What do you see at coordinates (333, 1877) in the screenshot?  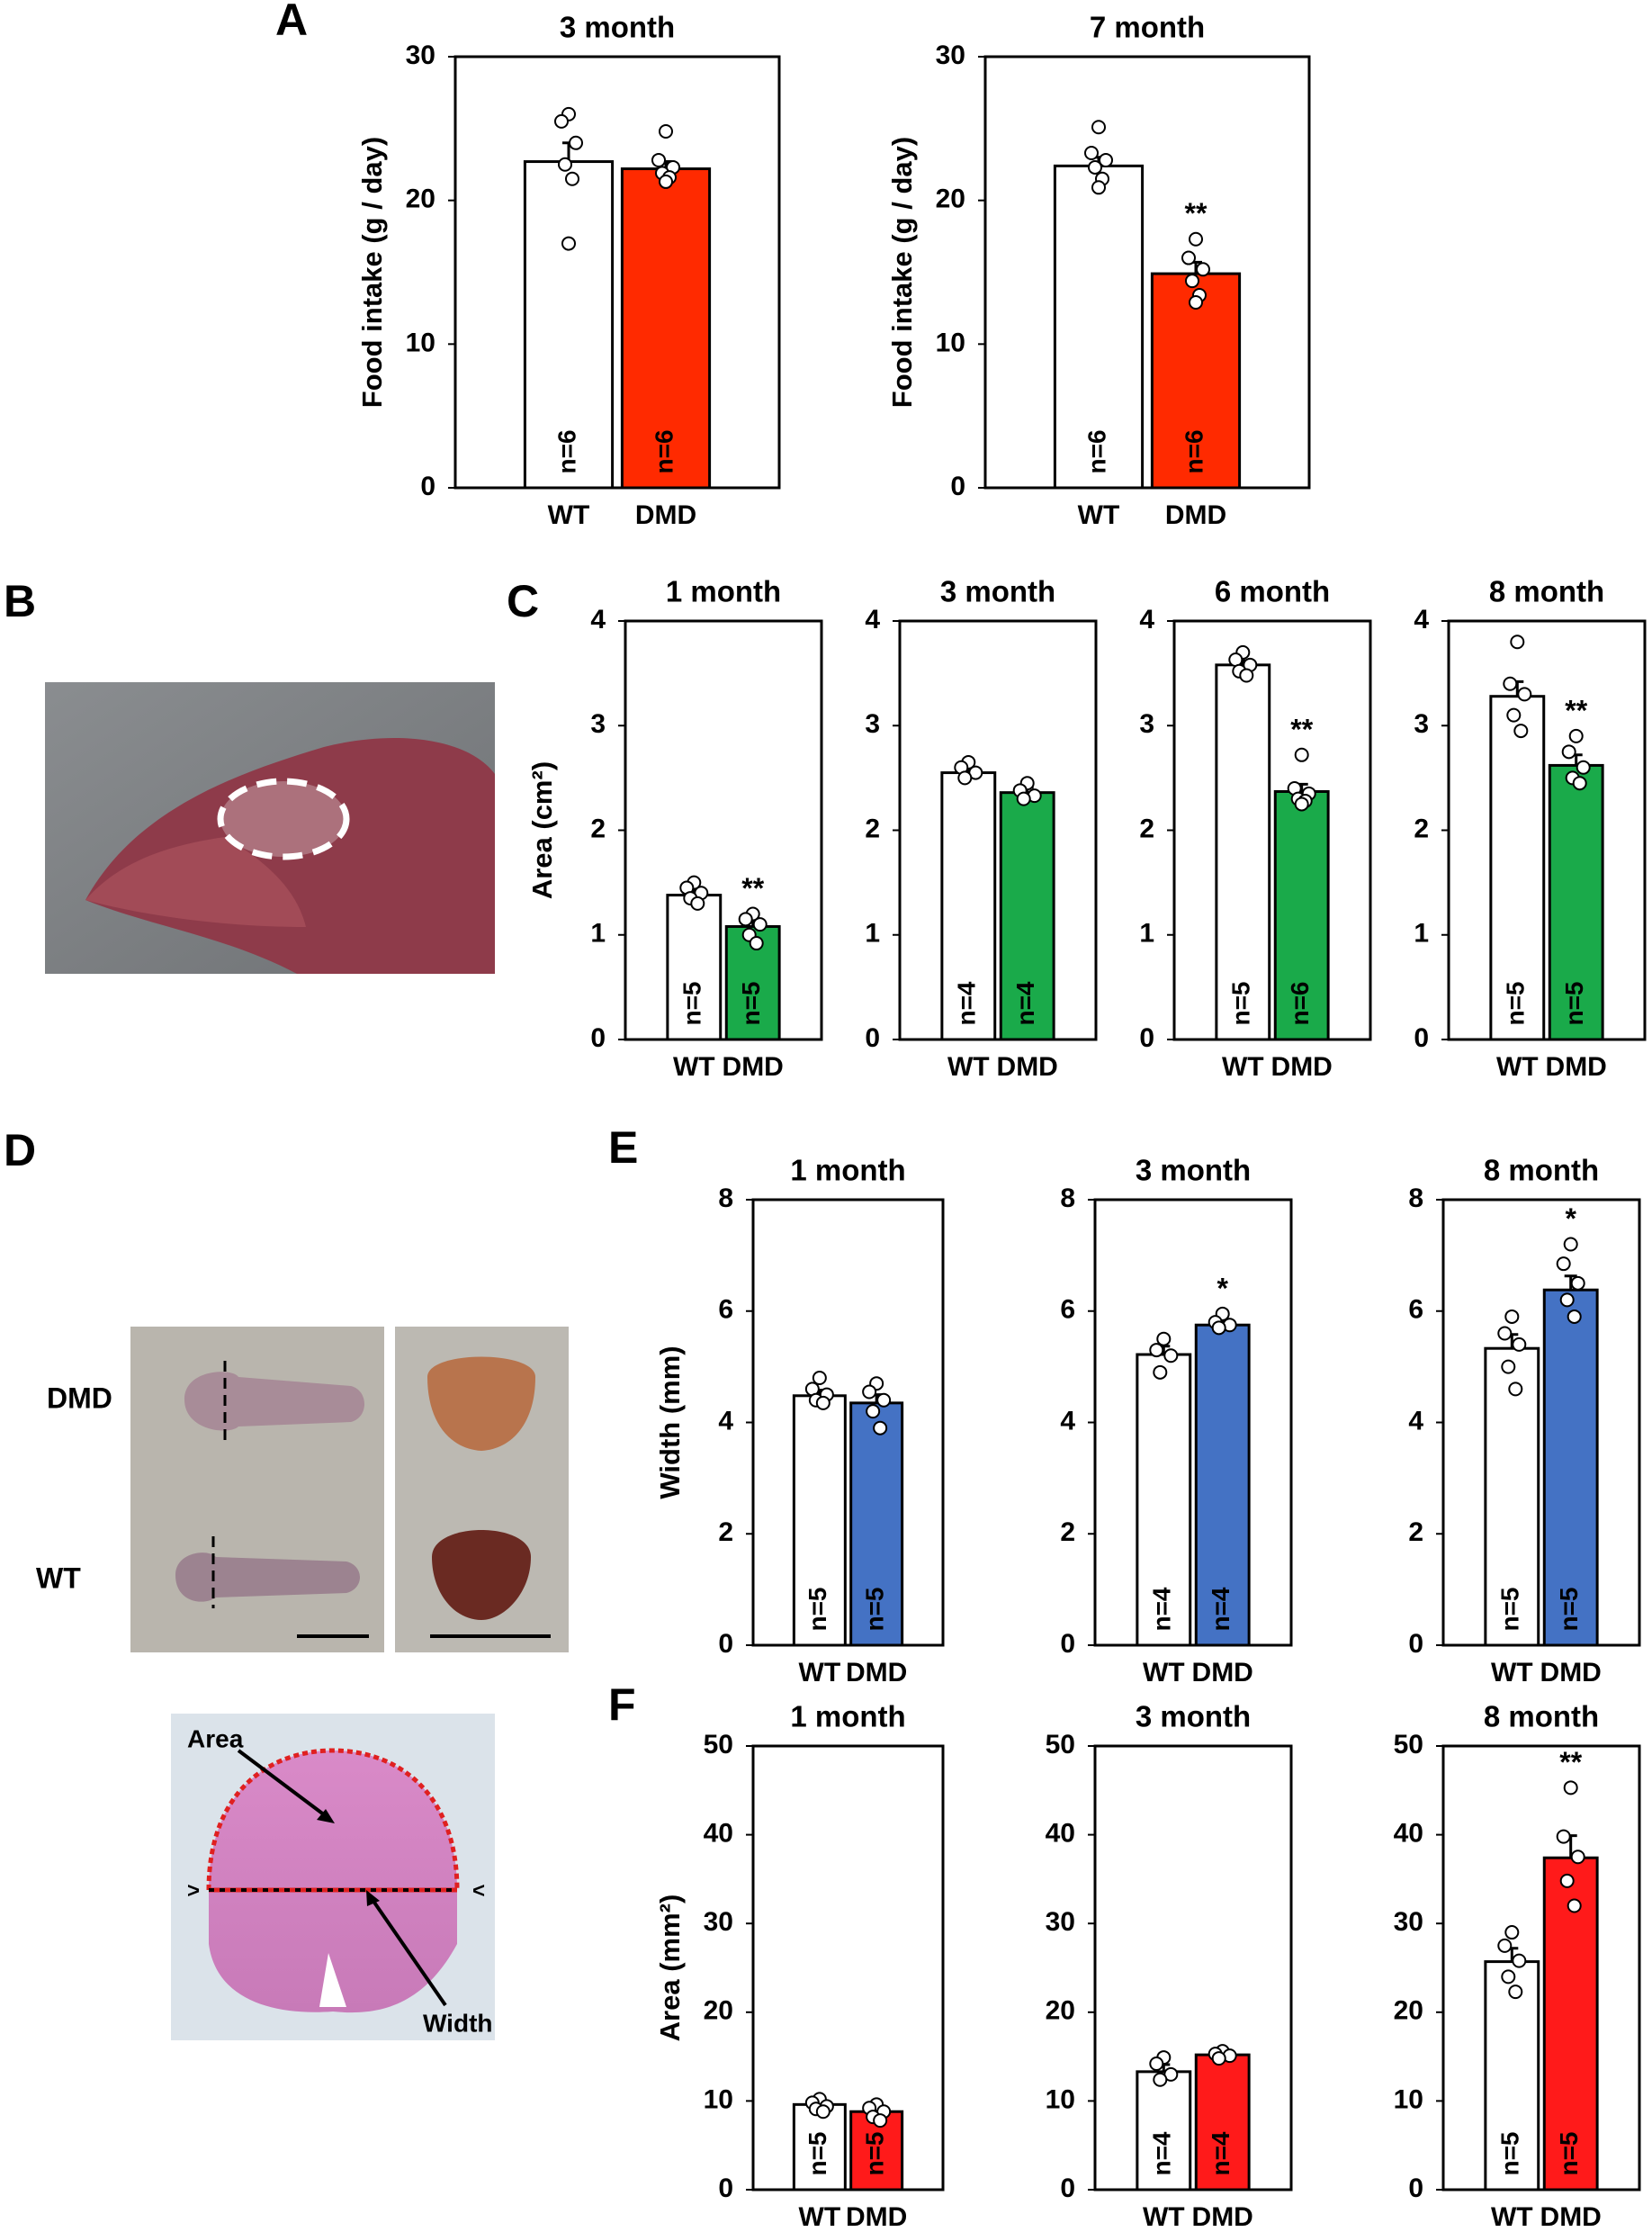 I see `histology: > < Area Width` at bounding box center [333, 1877].